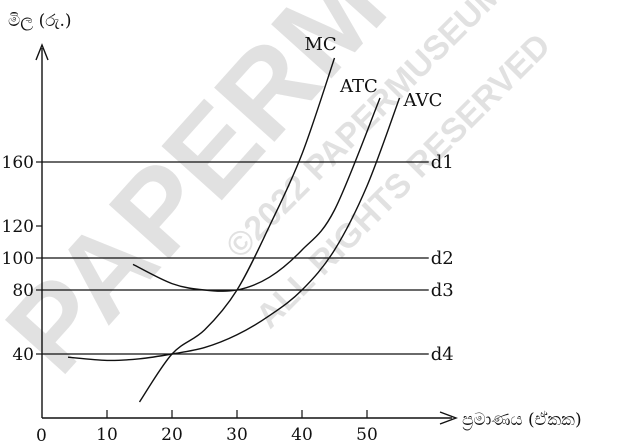 This screenshot has width=629, height=446. What do you see at coordinates (367, 435) in the screenshot?
I see `x-tick-label: 50` at bounding box center [367, 435].